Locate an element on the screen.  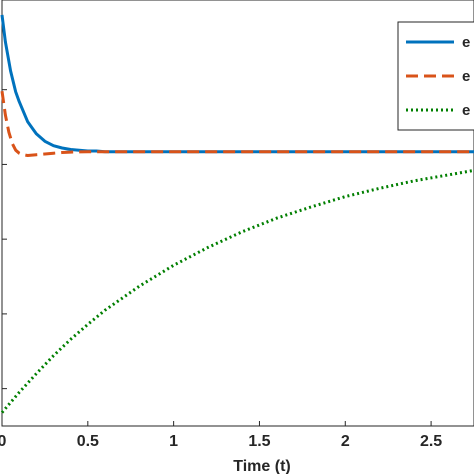
x-tick-label: 0 is located at coordinates (3, 441).